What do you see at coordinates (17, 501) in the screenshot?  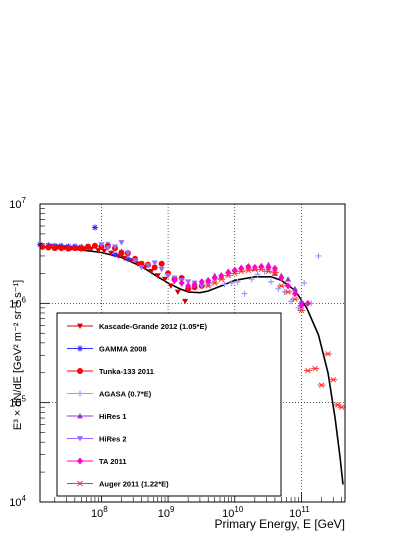 I see `y-tick-label: 10⁴` at bounding box center [17, 501].